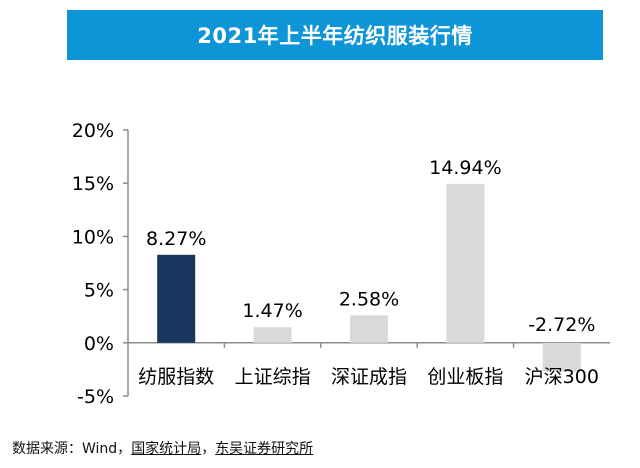  What do you see at coordinates (93, 184) in the screenshot?
I see `y-tick-label: 15%` at bounding box center [93, 184].